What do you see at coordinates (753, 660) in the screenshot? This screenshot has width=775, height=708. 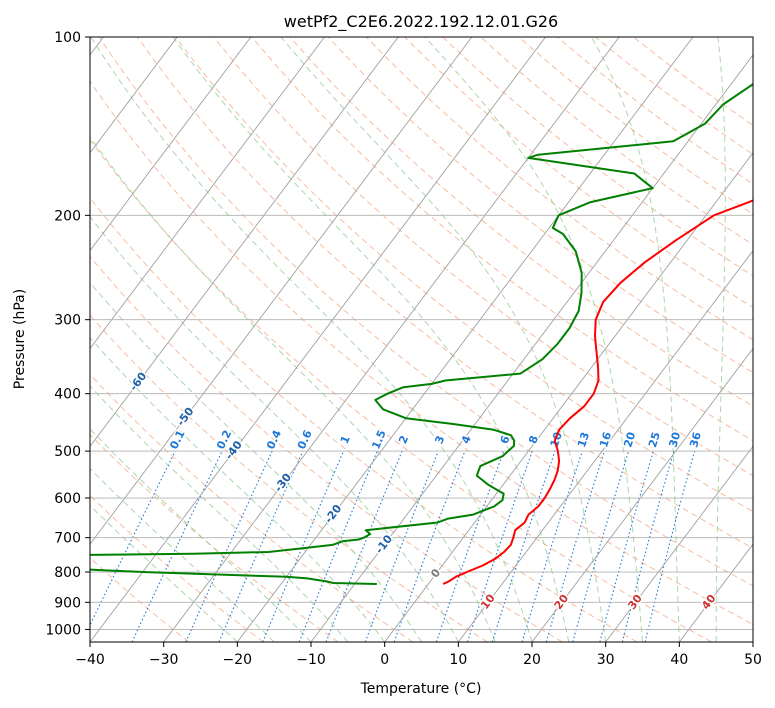 I see `x-tick-label: 50` at bounding box center [753, 660].